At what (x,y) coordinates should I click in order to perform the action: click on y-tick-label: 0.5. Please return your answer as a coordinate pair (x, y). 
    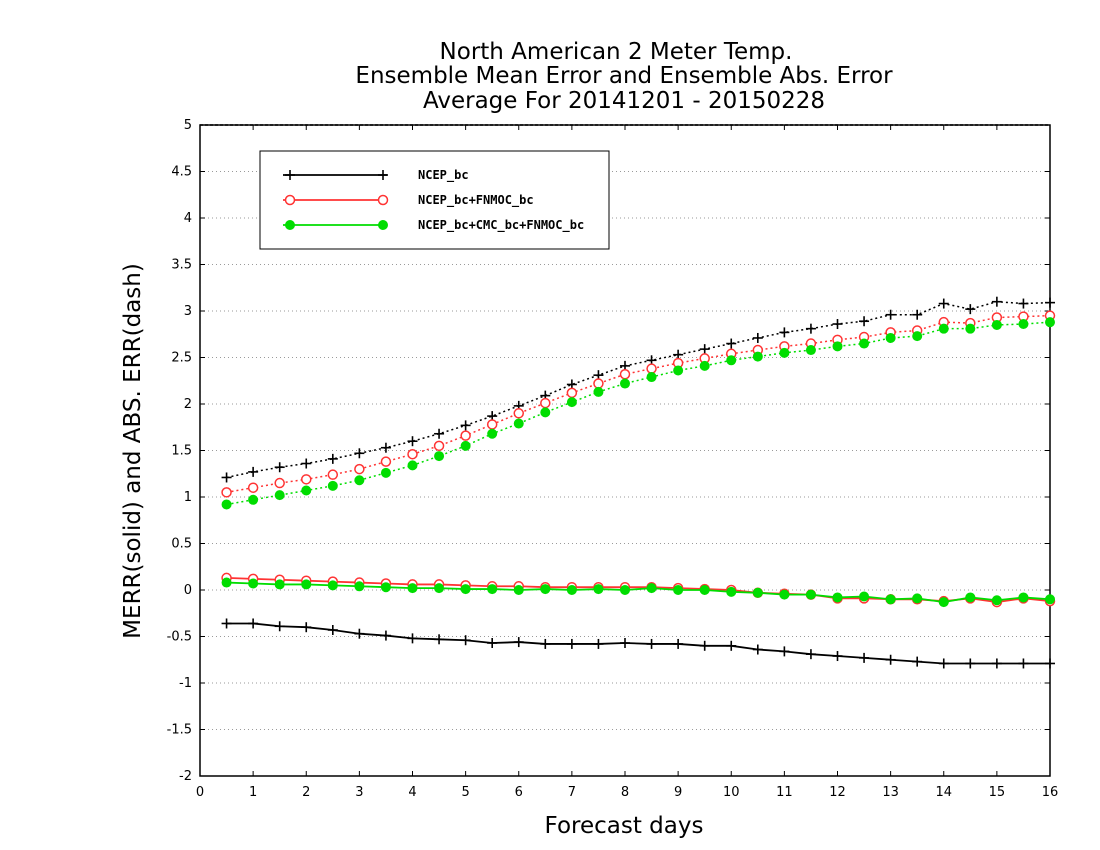
    Looking at the image, I should click on (181, 544).